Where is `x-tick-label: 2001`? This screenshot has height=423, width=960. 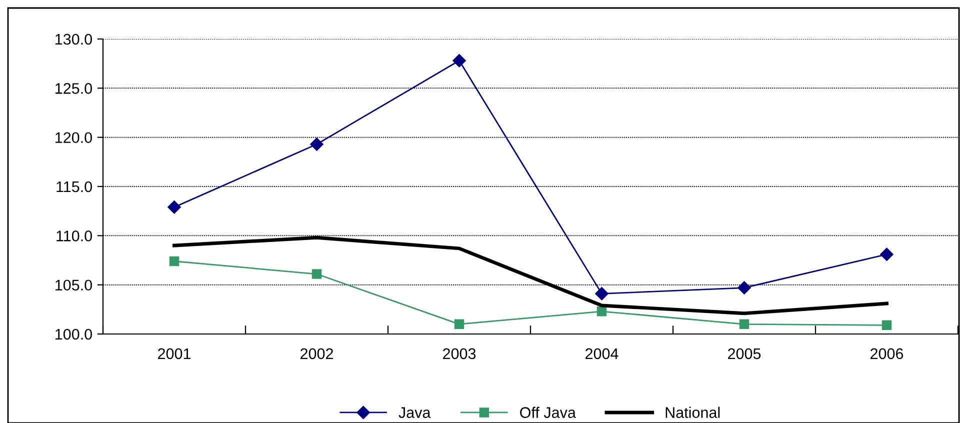
x-tick-label: 2001 is located at coordinates (174, 354).